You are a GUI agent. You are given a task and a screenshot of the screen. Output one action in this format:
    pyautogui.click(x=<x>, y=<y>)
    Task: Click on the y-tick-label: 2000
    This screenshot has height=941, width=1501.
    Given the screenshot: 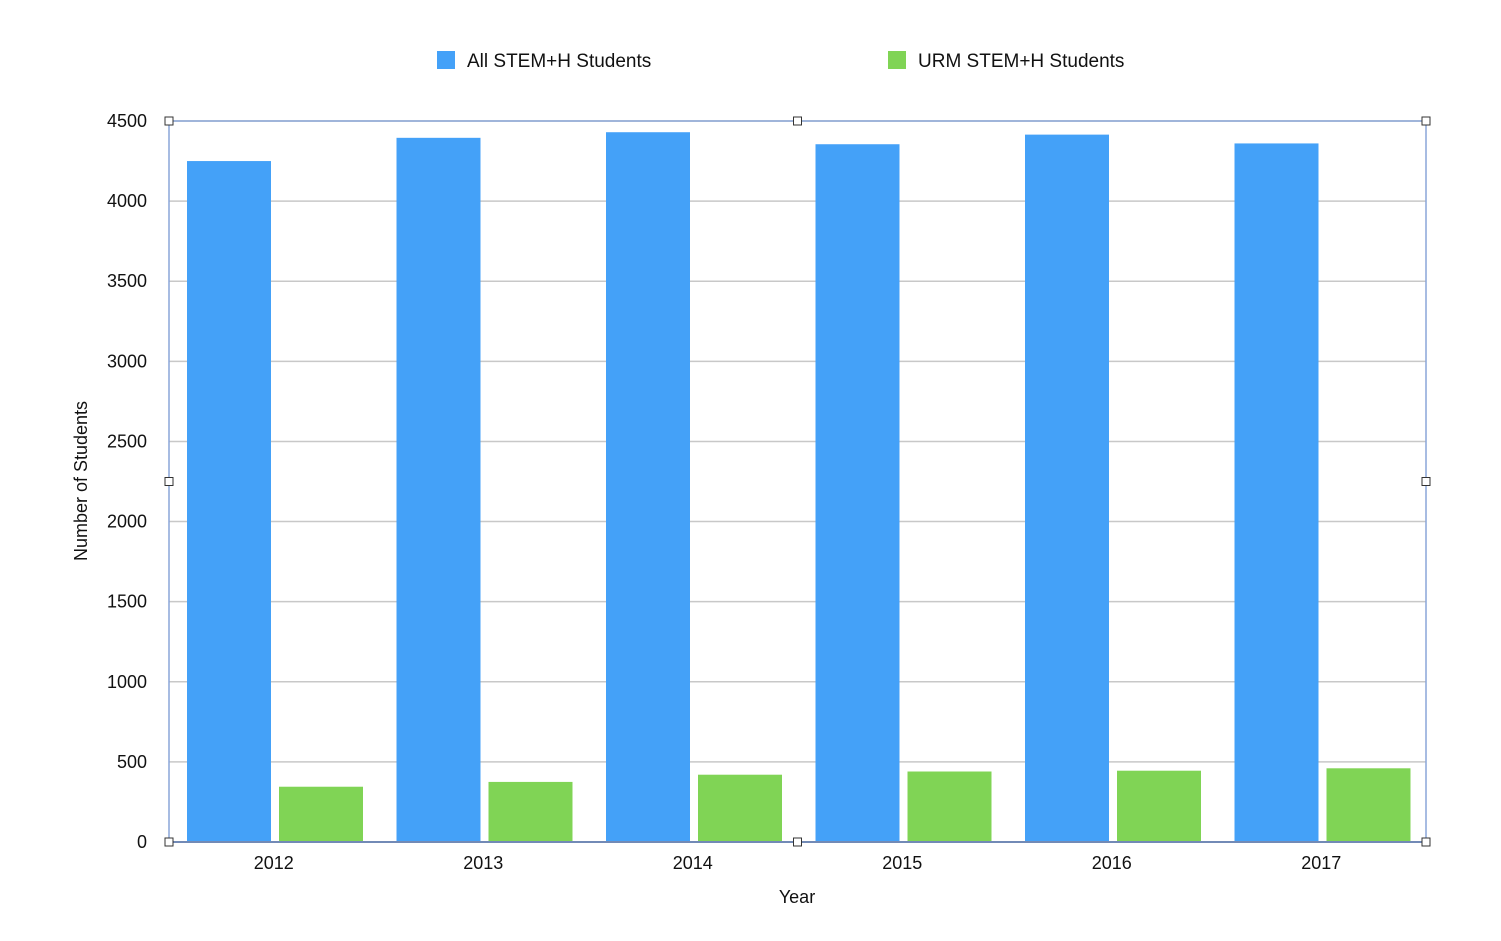 What is the action you would take?
    pyautogui.click(x=127, y=522)
    